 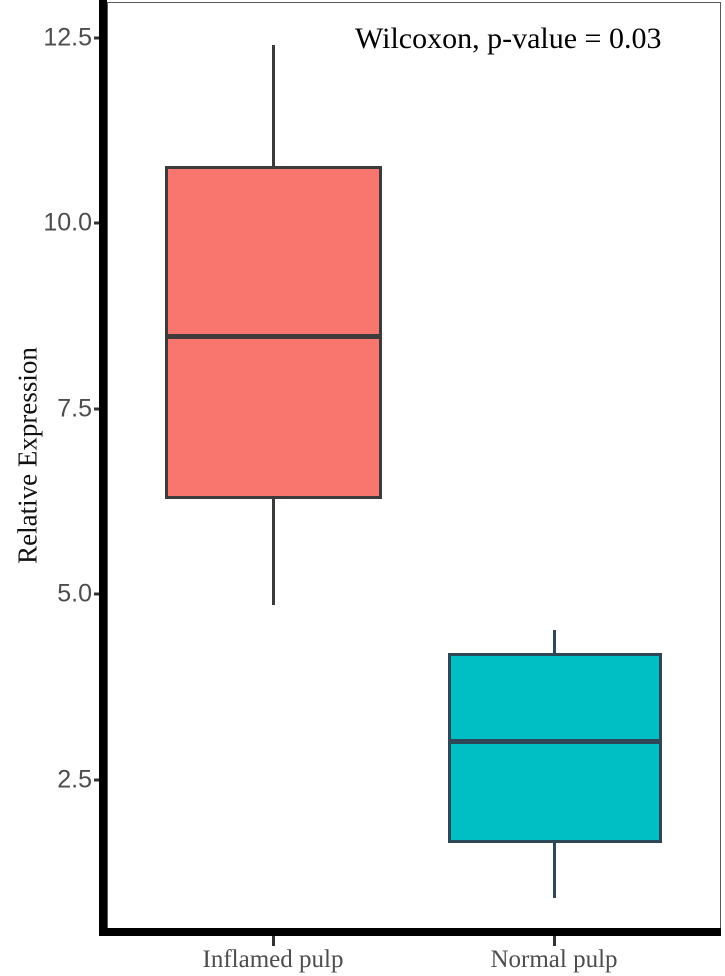 I want to click on y-tick-label-7-5: 7.5, so click(x=74, y=408).